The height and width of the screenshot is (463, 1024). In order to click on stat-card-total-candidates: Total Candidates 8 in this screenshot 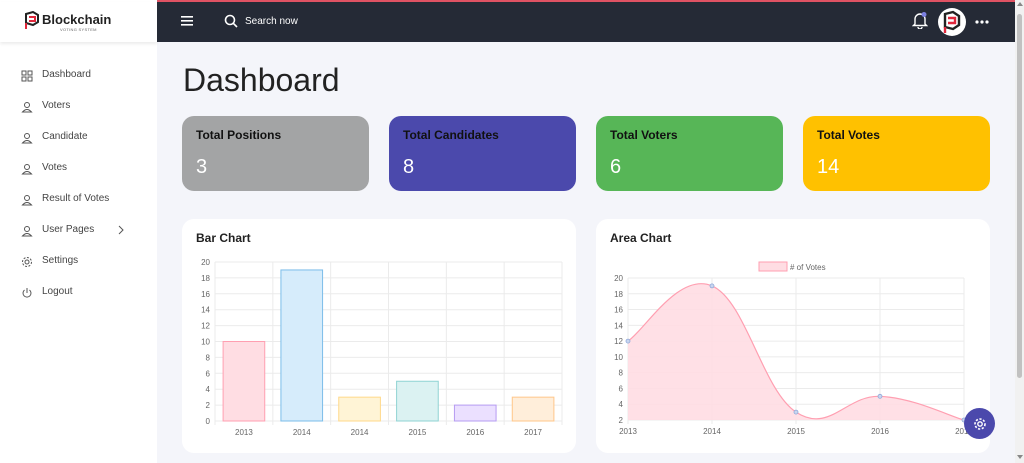, I will do `click(482, 153)`.